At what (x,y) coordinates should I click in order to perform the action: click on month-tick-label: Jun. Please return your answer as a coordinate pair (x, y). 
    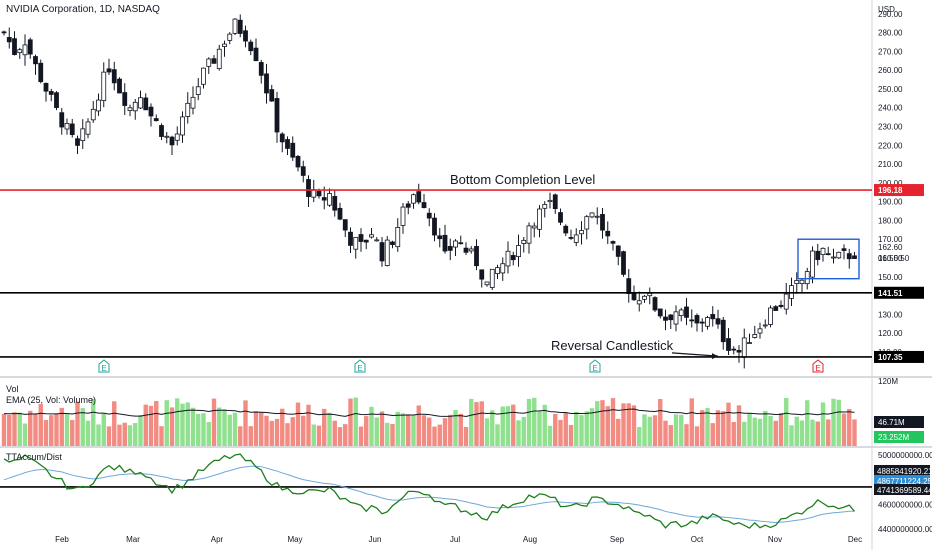
    Looking at the image, I should click on (375, 539).